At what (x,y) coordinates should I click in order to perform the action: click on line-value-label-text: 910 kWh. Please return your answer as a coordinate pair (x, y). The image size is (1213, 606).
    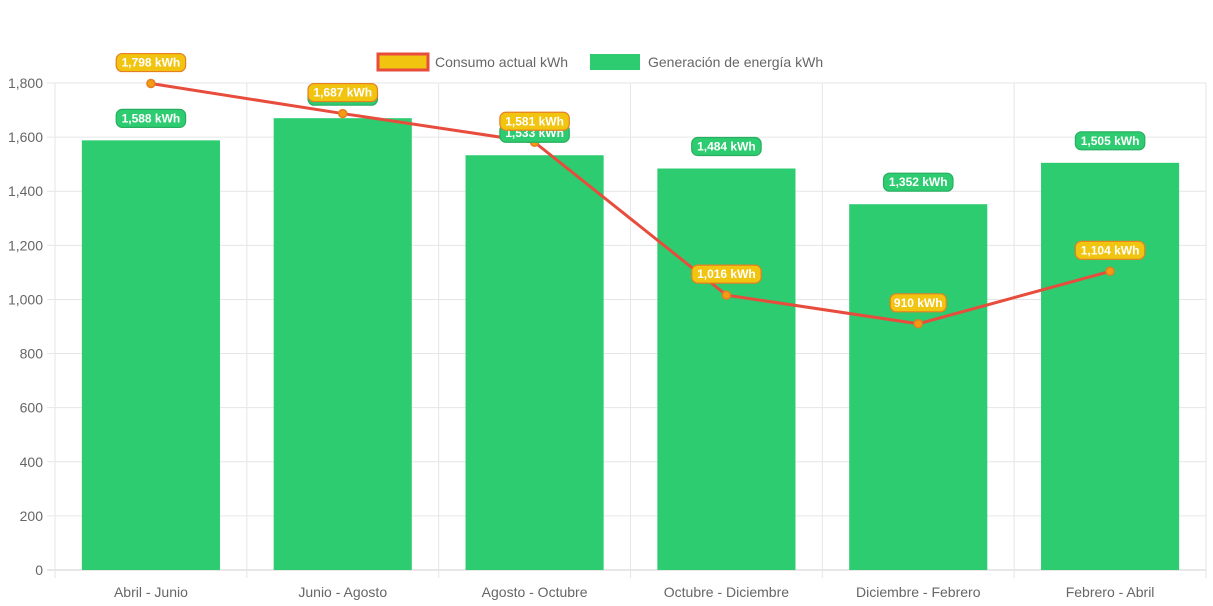
    Looking at the image, I should click on (918, 303).